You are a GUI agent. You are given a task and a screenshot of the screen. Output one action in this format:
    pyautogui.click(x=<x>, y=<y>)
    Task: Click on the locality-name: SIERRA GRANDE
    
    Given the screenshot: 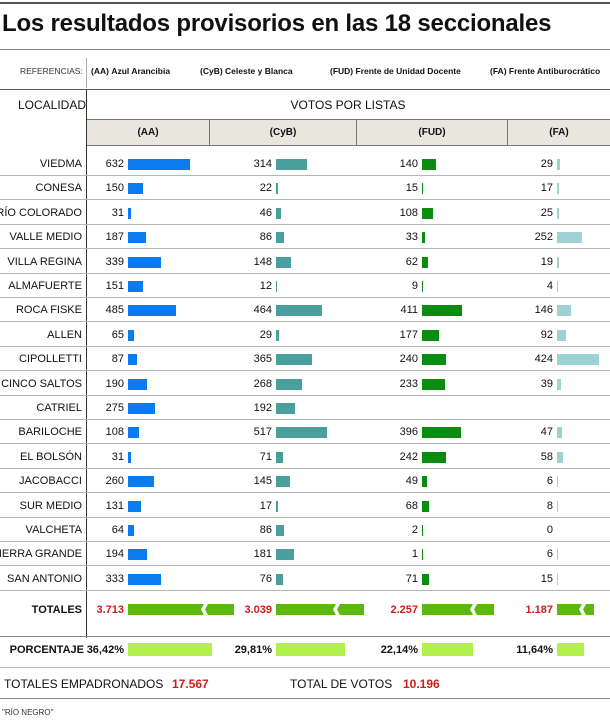 What is the action you would take?
    pyautogui.click(x=41, y=554)
    